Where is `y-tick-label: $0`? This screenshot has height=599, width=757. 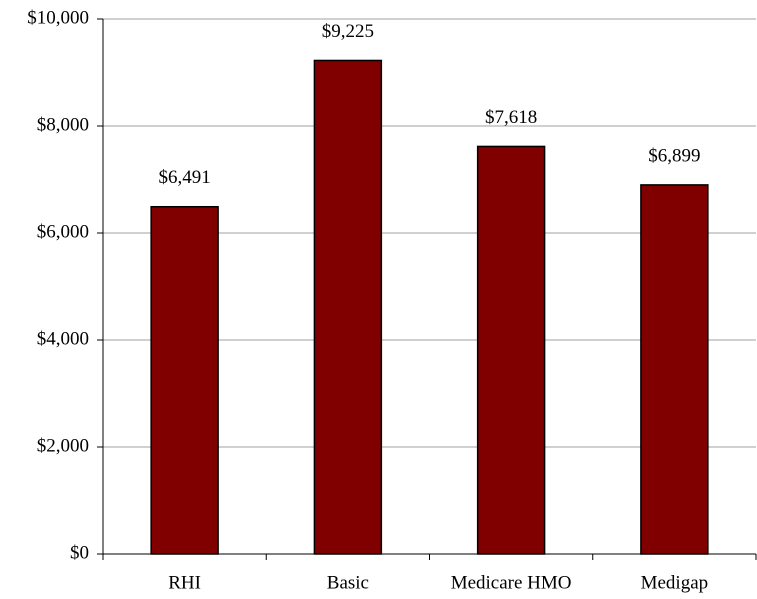
y-tick-label: $0 is located at coordinates (79, 552).